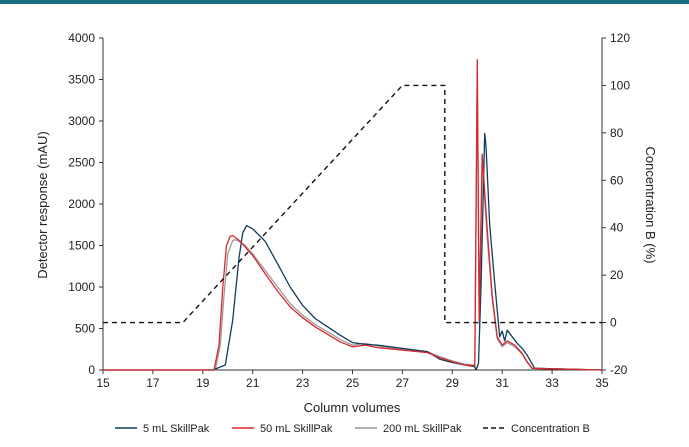 The image size is (689, 447). I want to click on y2-tick-label: -20, so click(619, 370).